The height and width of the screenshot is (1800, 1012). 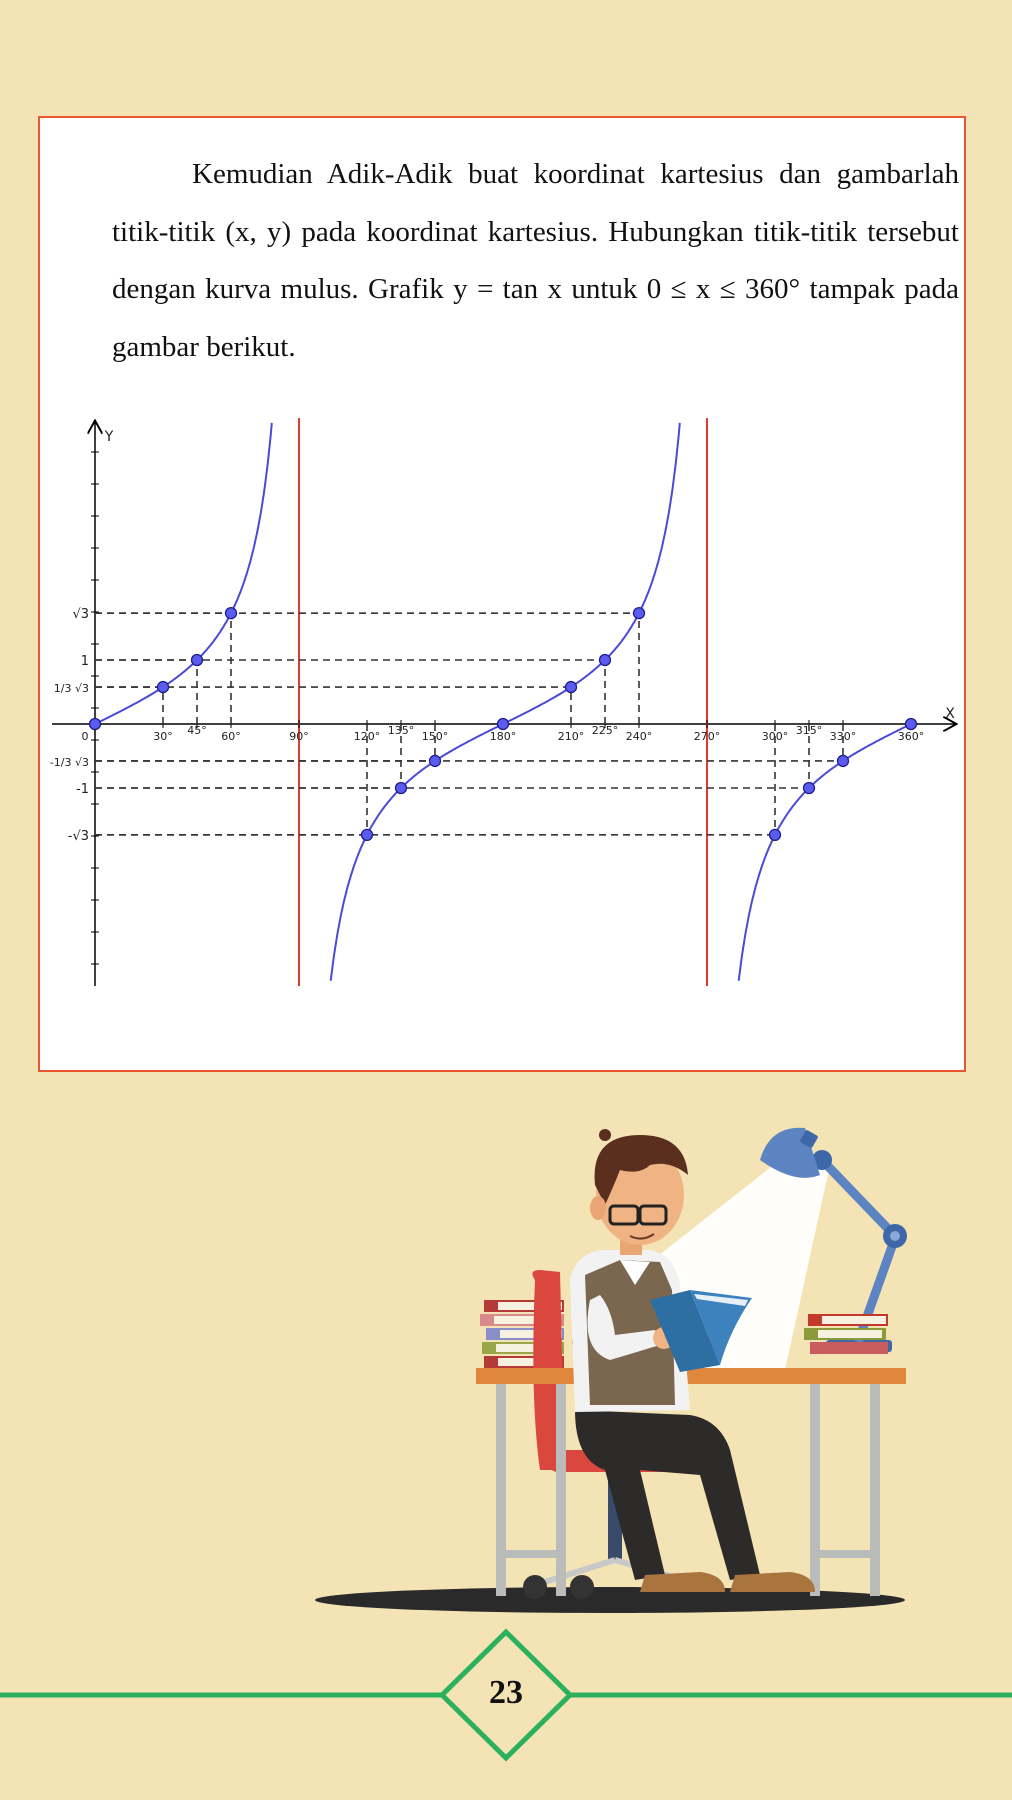 I want to click on x-tick-label: 30°, so click(x=163, y=736).